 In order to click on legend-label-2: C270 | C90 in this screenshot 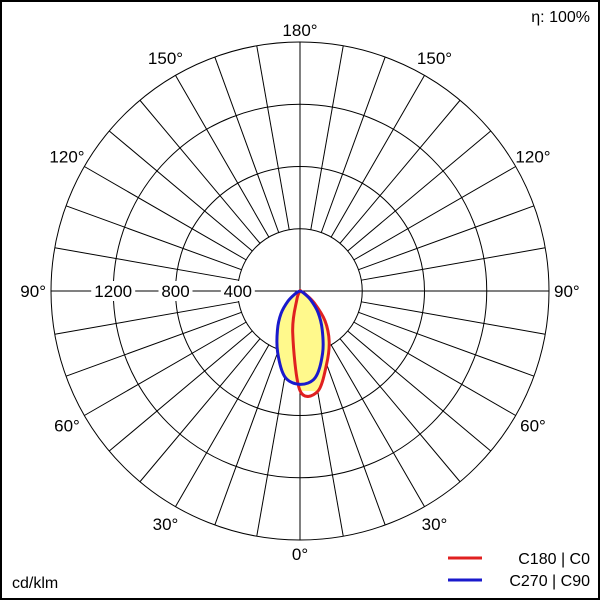, I will do `click(549, 581)`.